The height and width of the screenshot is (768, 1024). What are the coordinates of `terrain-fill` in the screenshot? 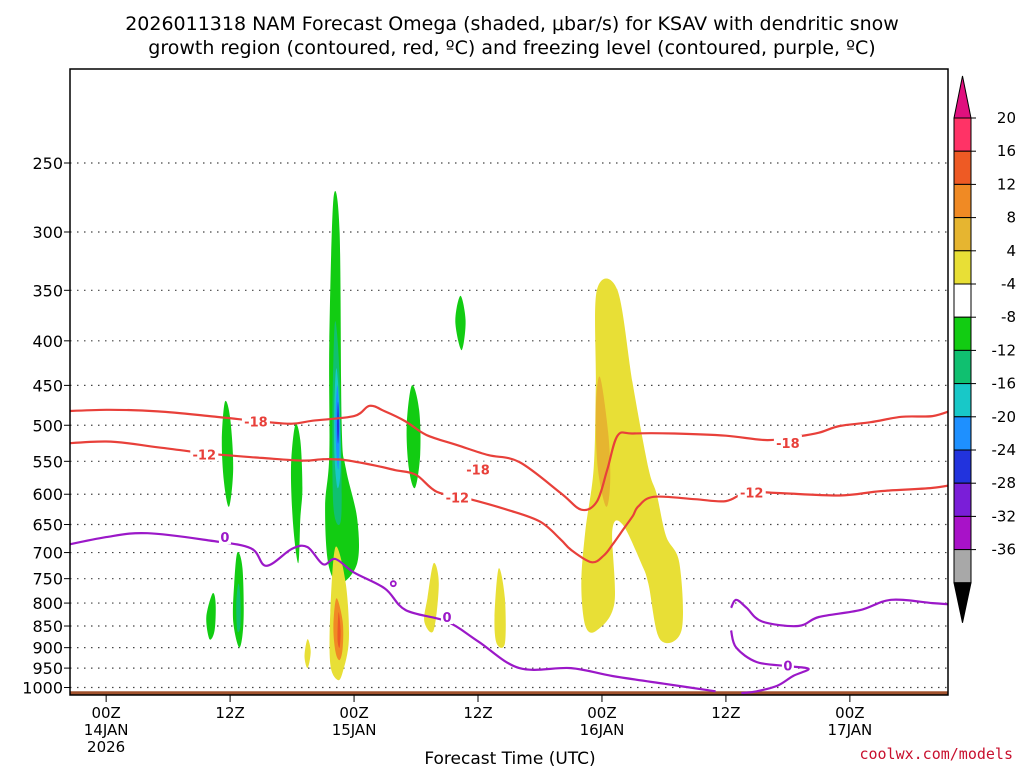 It's located at (509, 693).